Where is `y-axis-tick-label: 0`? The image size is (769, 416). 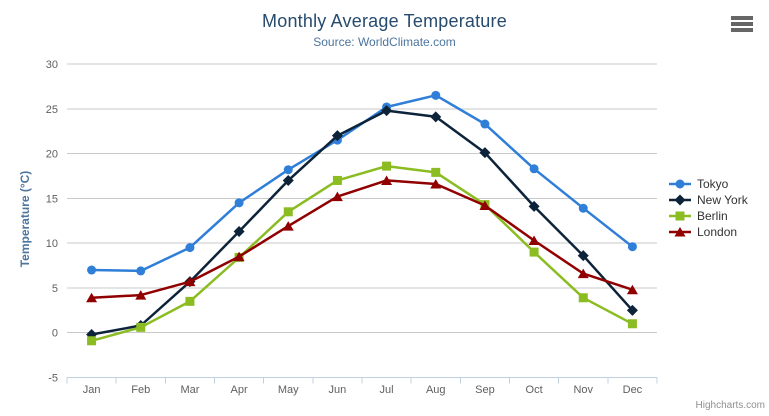
y-axis-tick-label: 0 is located at coordinates (55, 334).